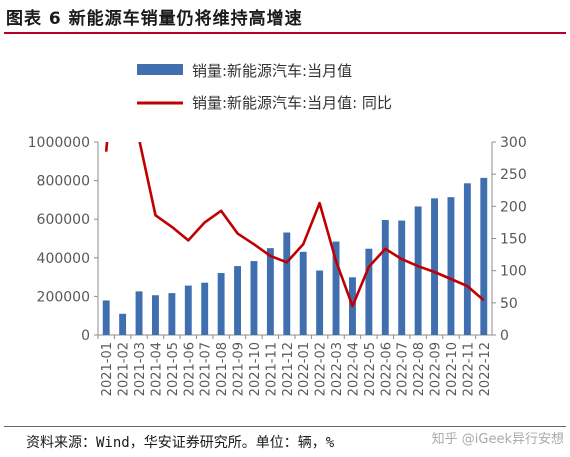 The width and height of the screenshot is (570, 457). Describe the element at coordinates (353, 369) in the screenshot. I see `x-tick-label: 2022-04` at that location.